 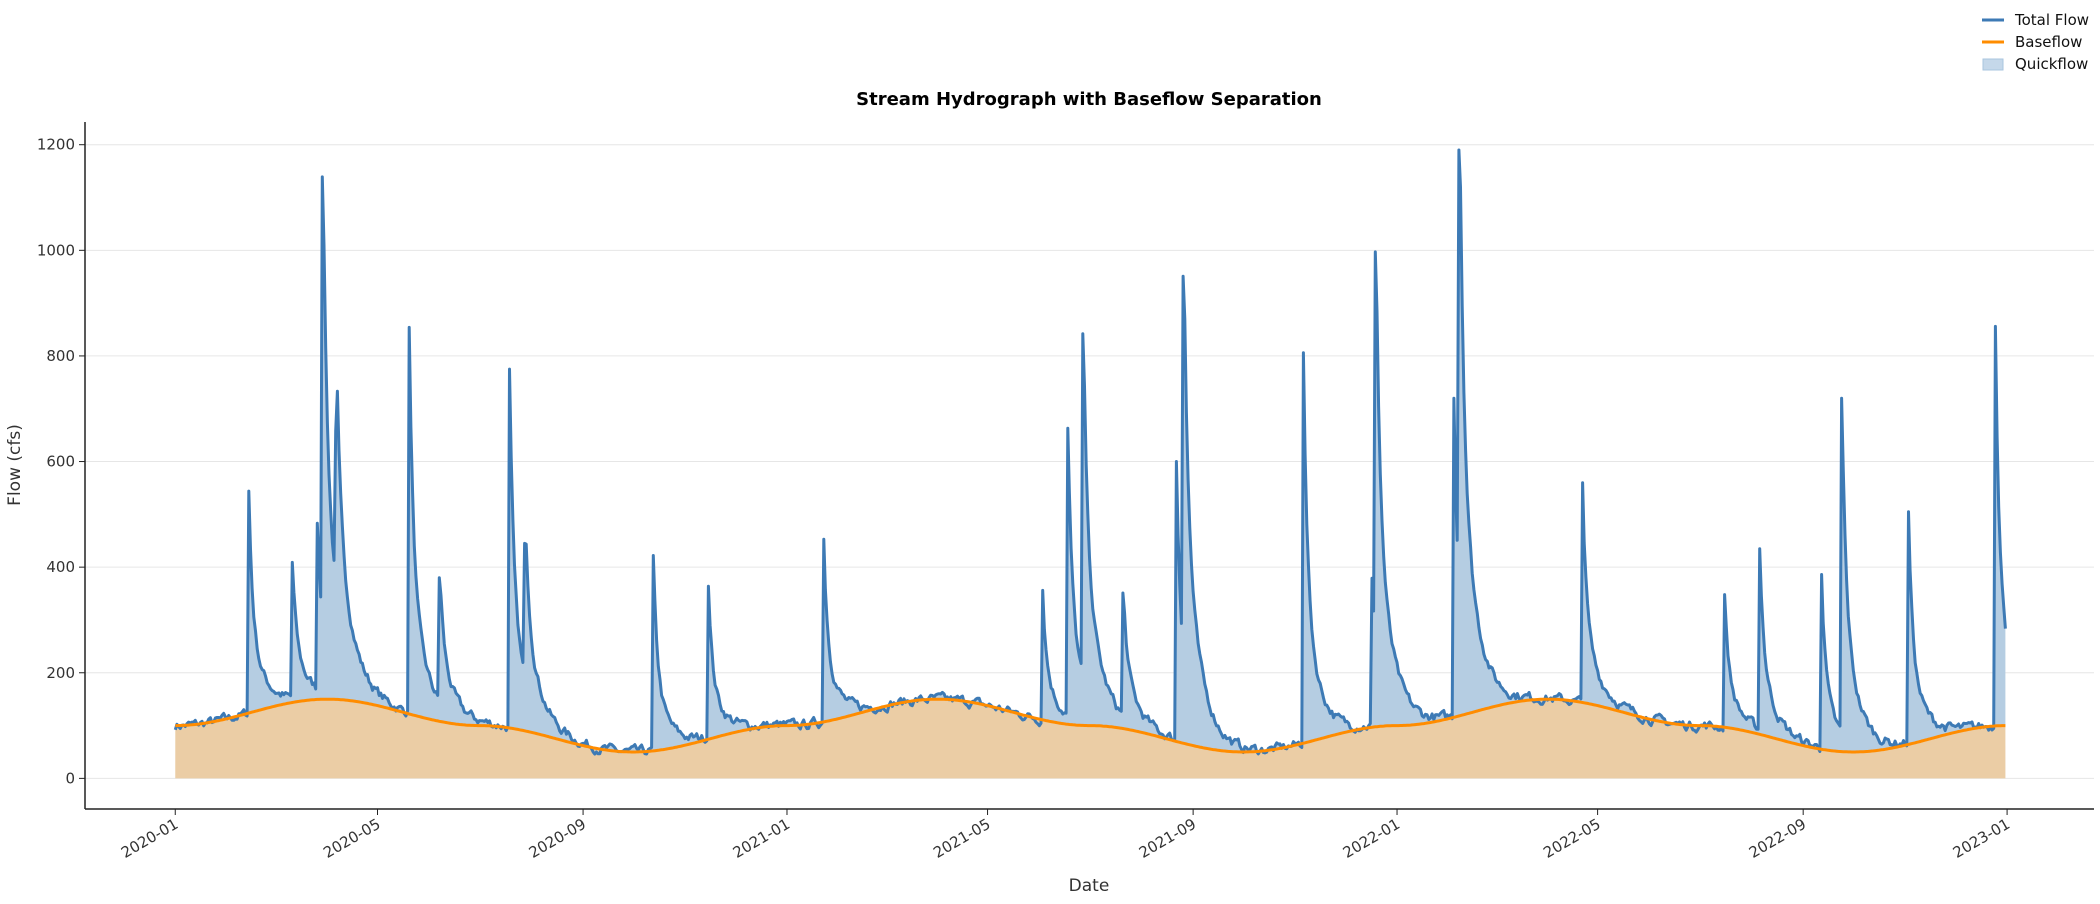 I want to click on y-tick-label: 600, so click(x=60, y=462).